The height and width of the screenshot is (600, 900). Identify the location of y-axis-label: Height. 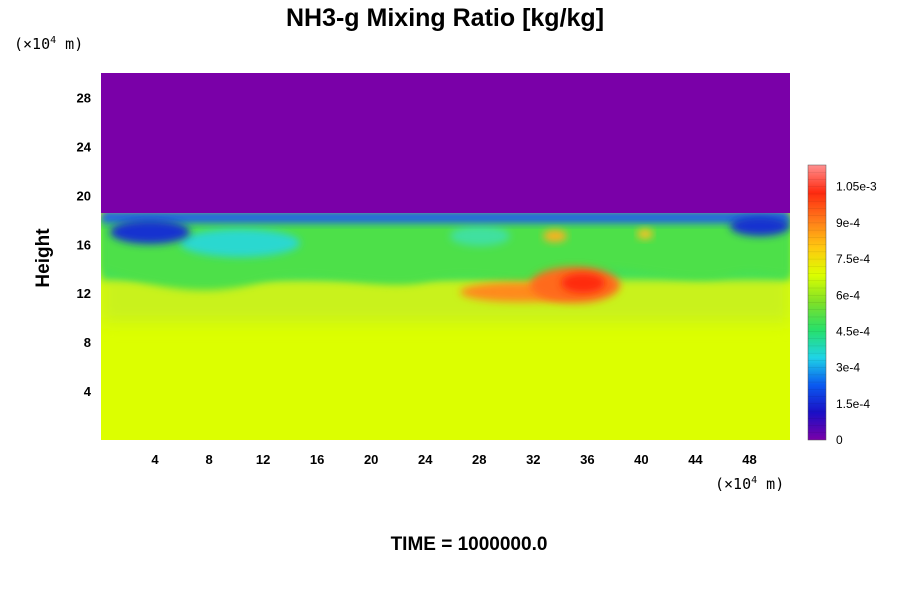
(43, 258).